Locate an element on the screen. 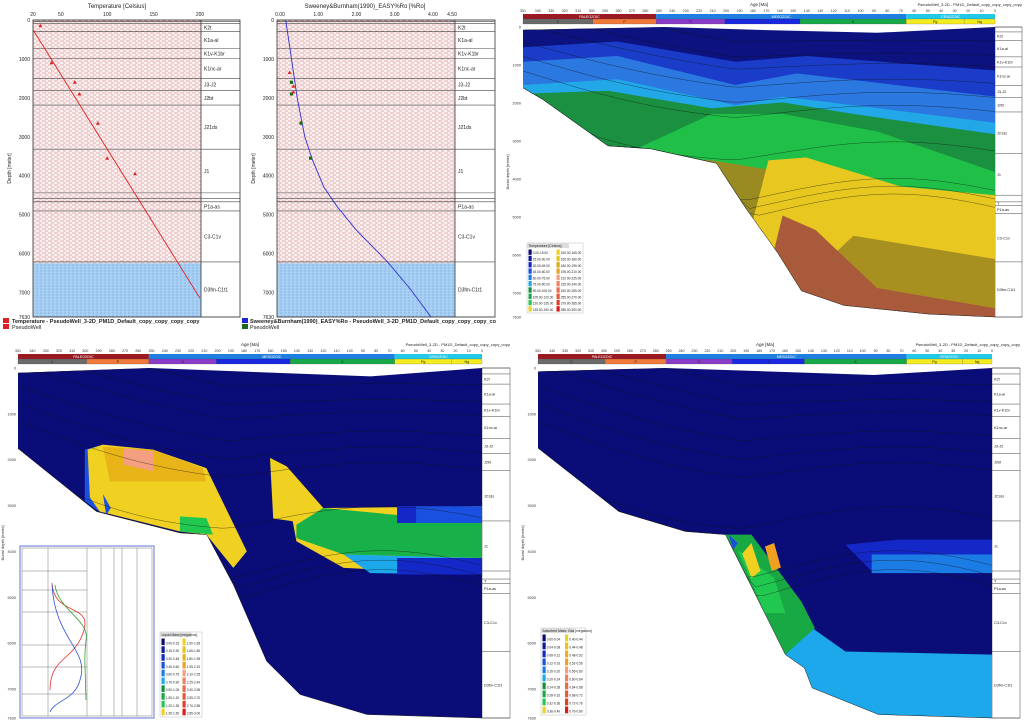  period-label: P is located at coordinates (118, 362).